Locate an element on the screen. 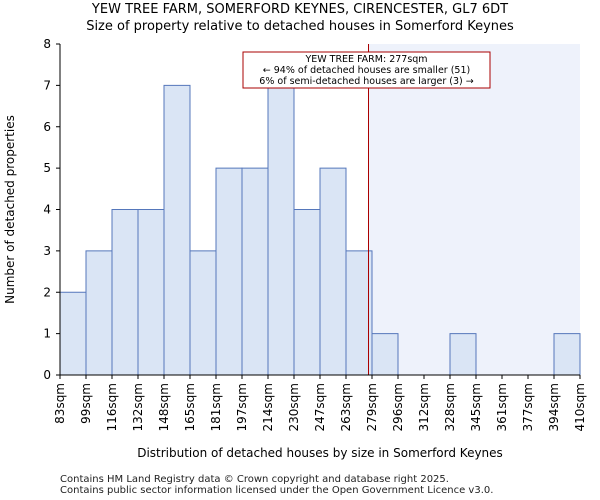 The width and height of the screenshot is (600, 500). y-tick-label: 3 is located at coordinates (47, 251).